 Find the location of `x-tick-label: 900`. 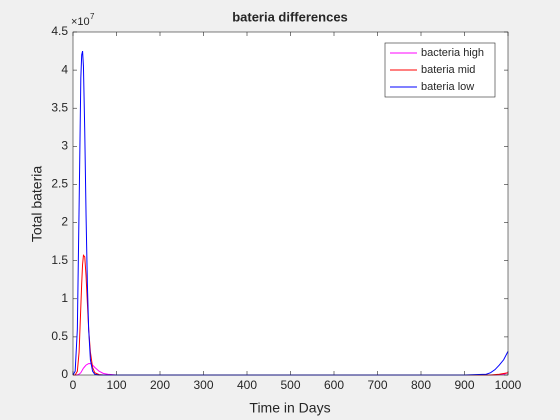

x-tick-label: 900 is located at coordinates (464, 385).